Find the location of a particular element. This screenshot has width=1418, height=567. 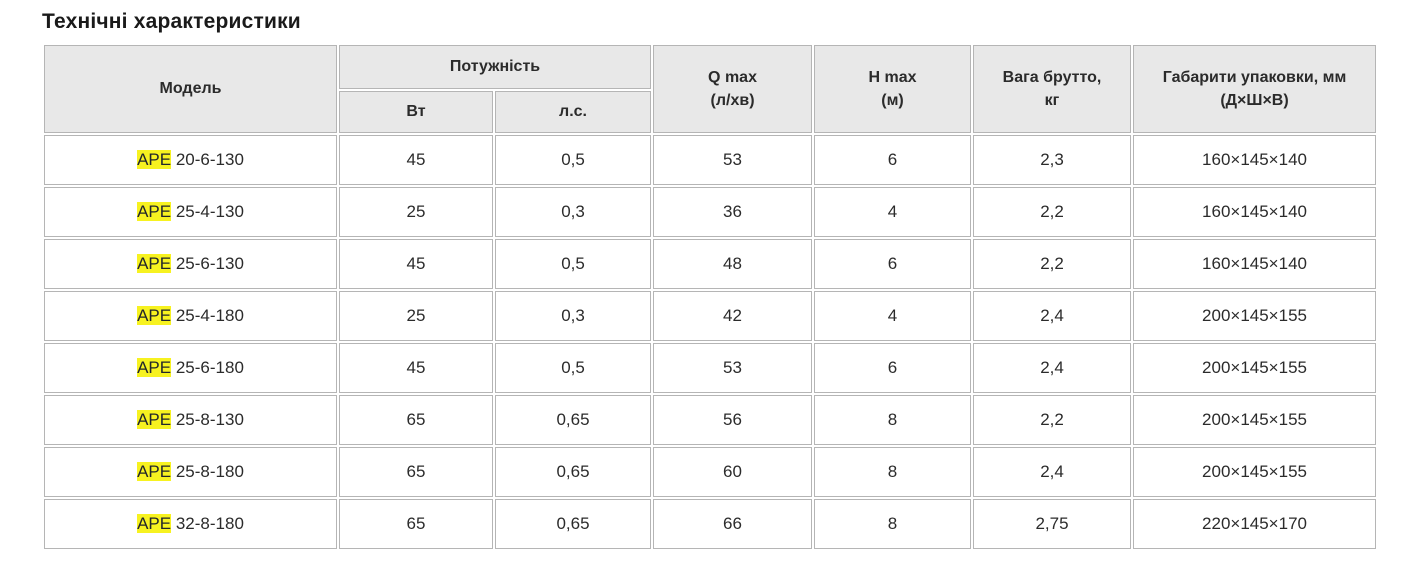

dimensions-cell: 220×145×170 is located at coordinates (1254, 524).